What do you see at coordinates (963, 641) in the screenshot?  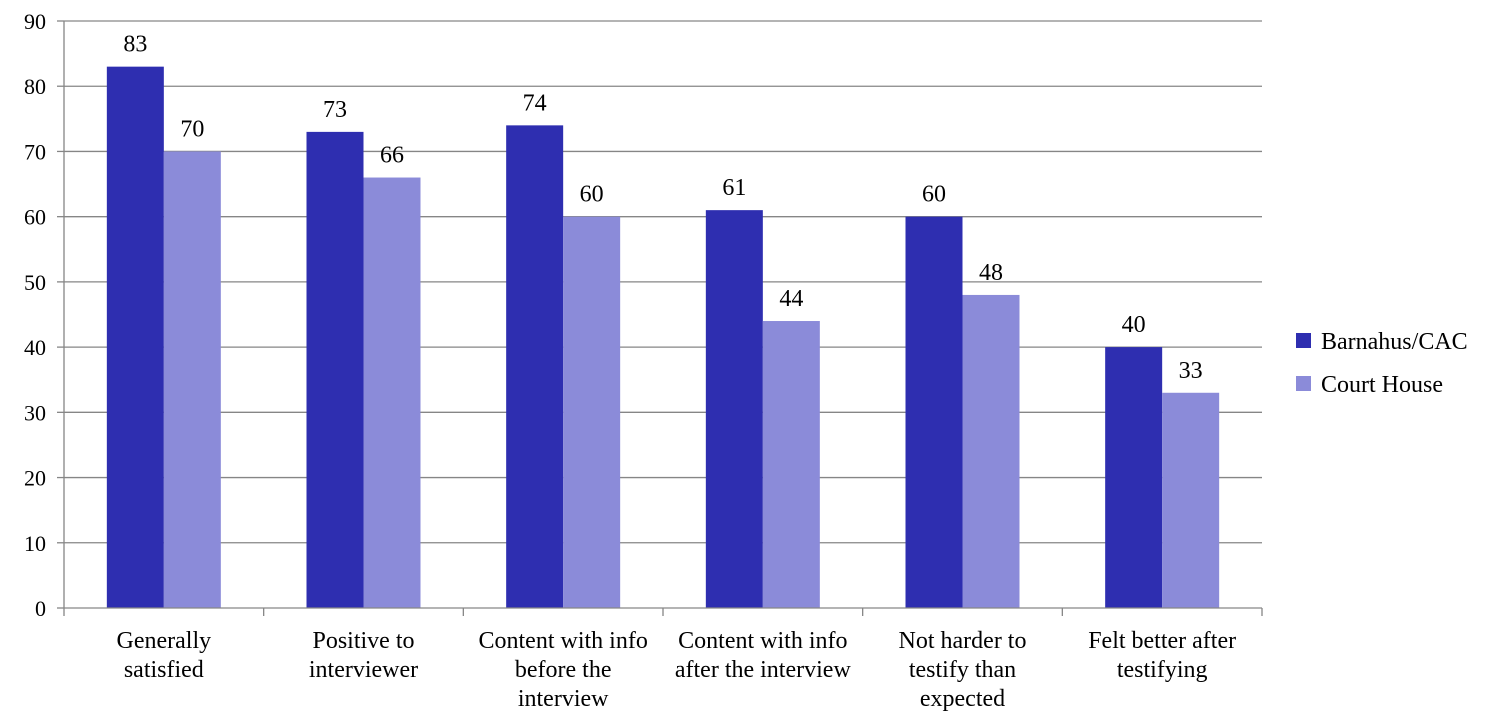 I see `x-category-label-line: Not harder to` at bounding box center [963, 641].